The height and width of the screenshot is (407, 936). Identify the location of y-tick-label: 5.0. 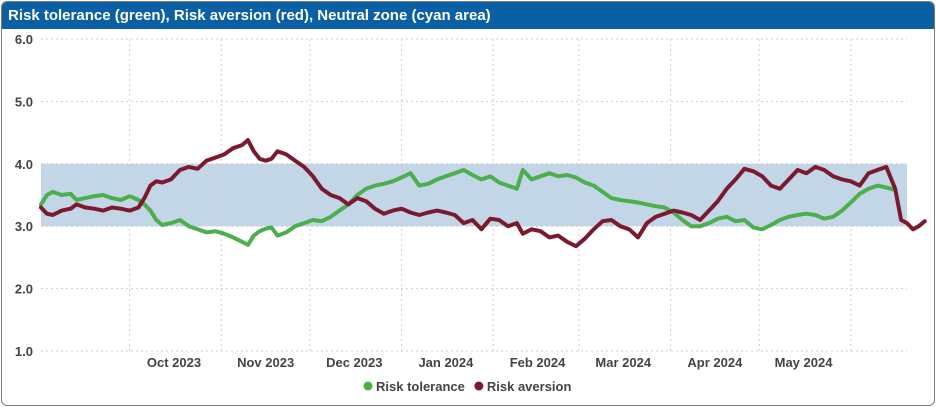
(24, 101).